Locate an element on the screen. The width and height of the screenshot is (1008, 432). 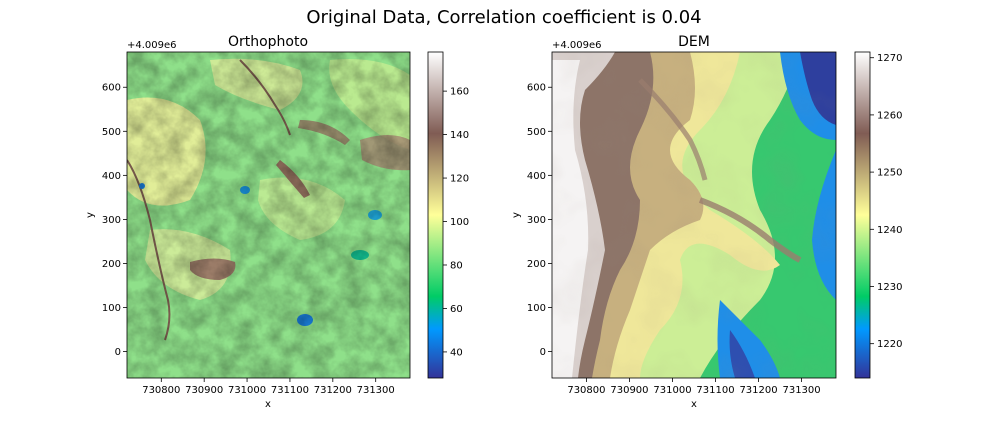
orthophoto-colorbar-tick-label: 120 is located at coordinates (459, 179).